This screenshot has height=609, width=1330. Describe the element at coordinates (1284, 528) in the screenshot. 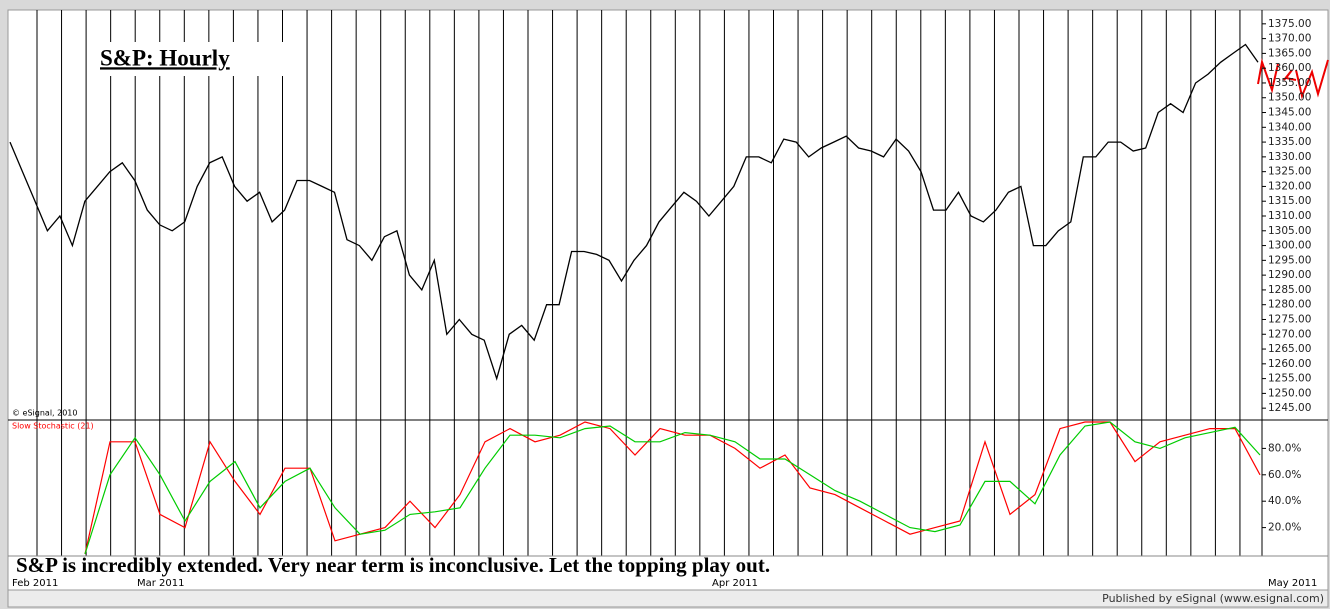

I see `y-tick-label: 20.0%` at that location.